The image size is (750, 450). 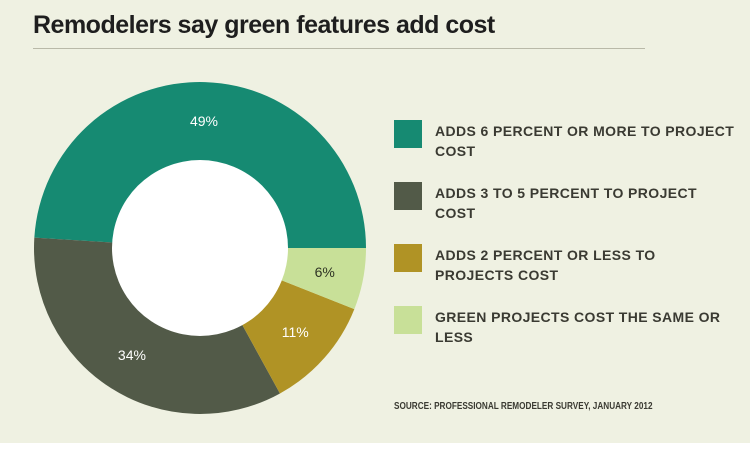 I want to click on title-divider, so click(x=339, y=48).